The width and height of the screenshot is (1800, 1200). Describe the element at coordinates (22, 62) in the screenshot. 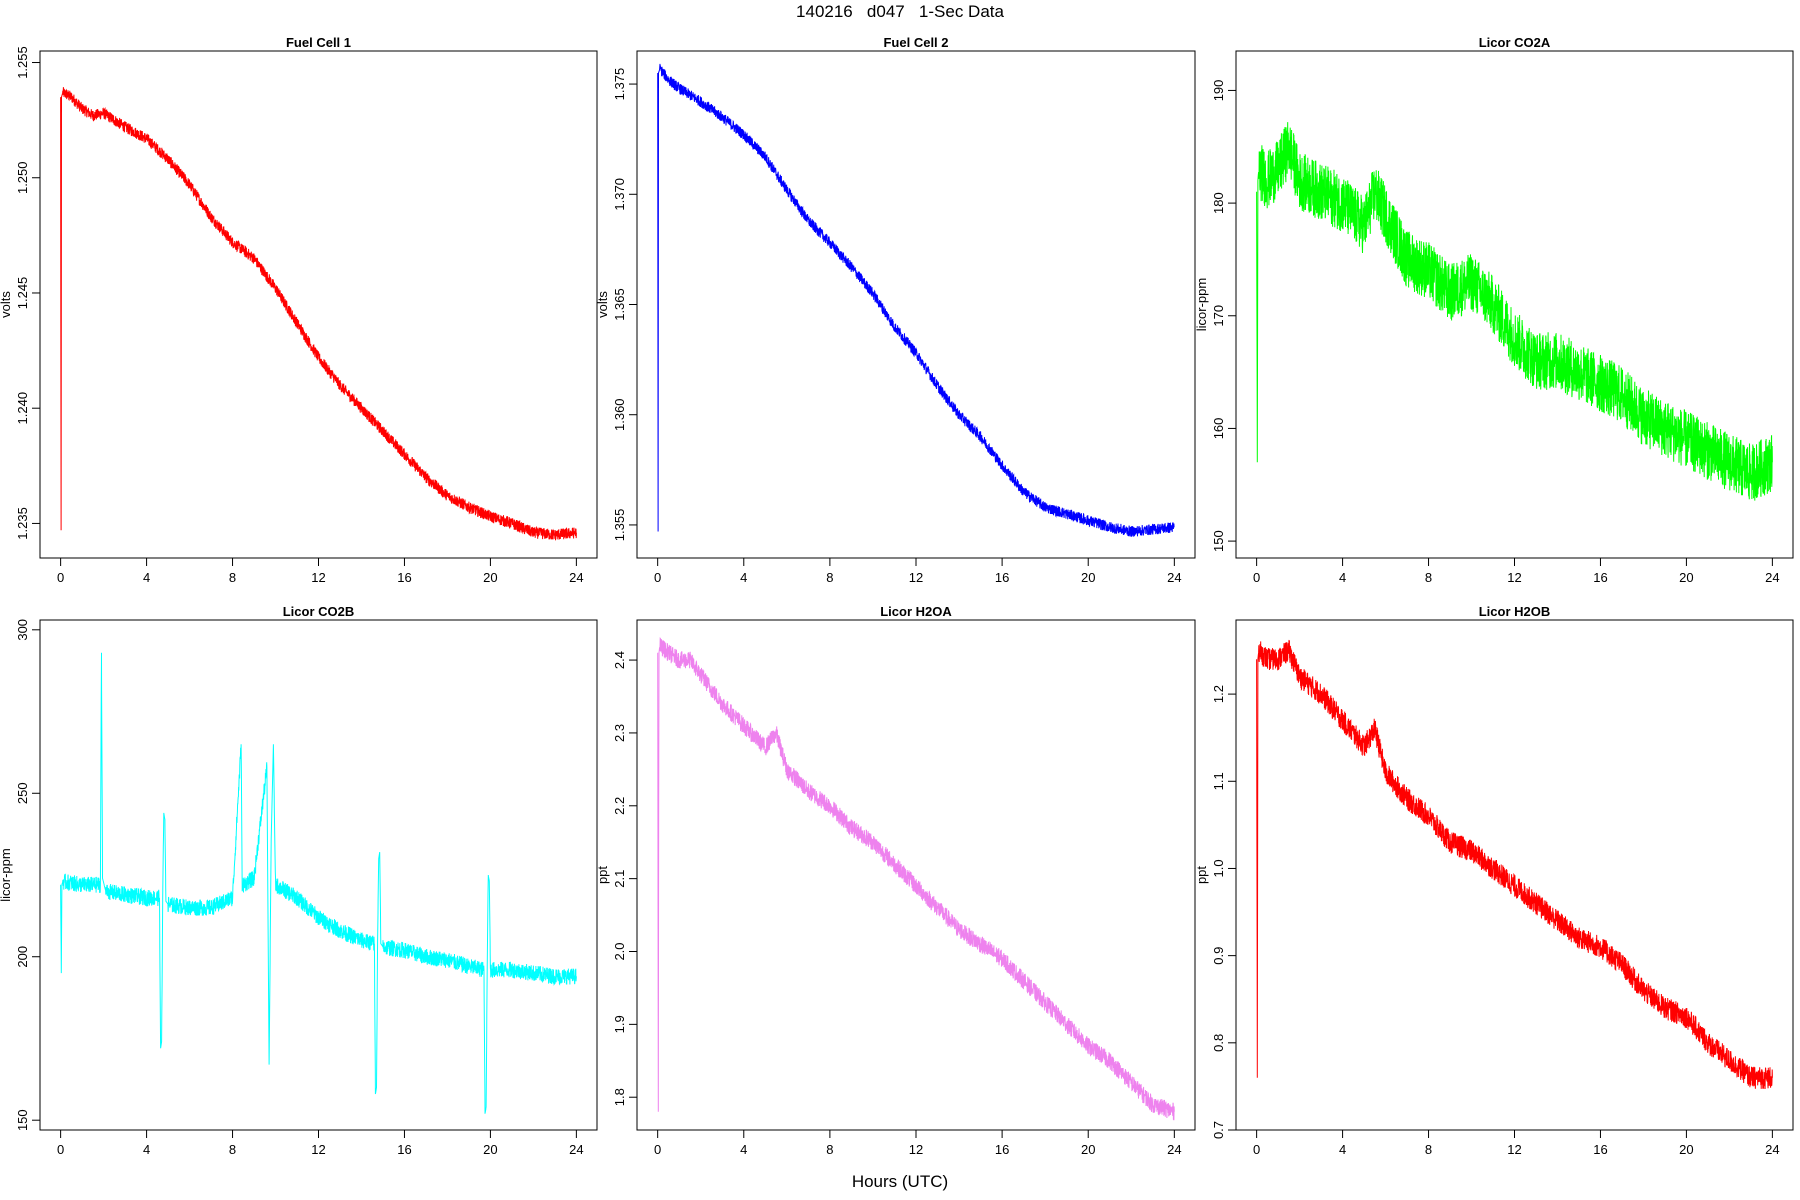

I see `y-tick-label: 1.255` at that location.